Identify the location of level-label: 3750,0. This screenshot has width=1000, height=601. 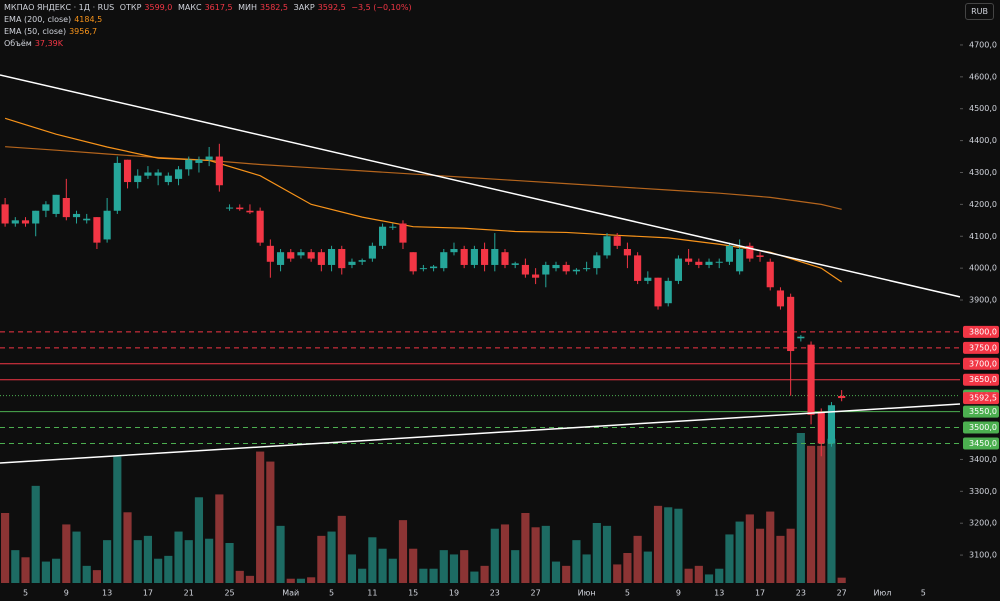
(983, 347).